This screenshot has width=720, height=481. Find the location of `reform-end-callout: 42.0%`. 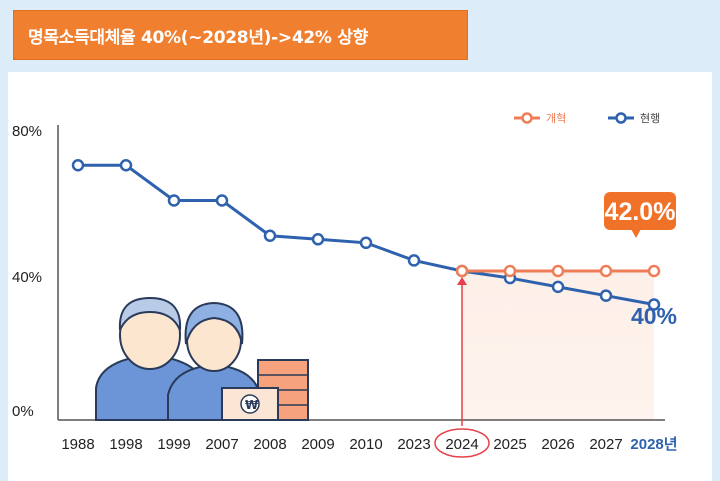

reform-end-callout: 42.0% is located at coordinates (640, 215).